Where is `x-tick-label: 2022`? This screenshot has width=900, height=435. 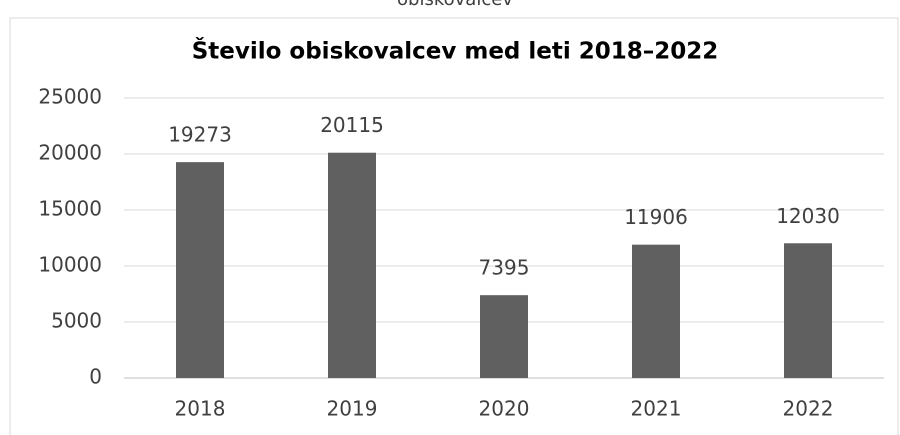
x-tick-label: 2022 is located at coordinates (808, 409).